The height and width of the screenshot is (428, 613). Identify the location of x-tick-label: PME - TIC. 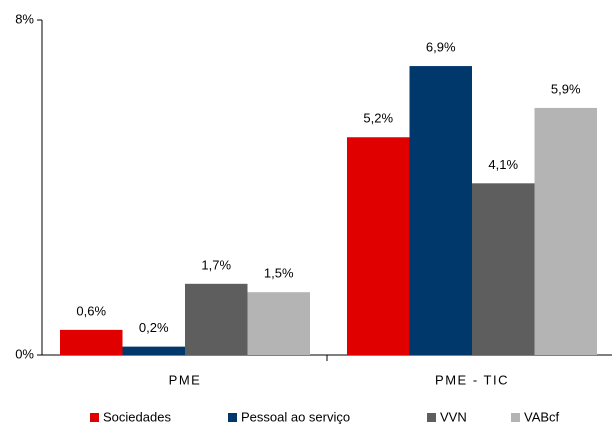
(472, 379).